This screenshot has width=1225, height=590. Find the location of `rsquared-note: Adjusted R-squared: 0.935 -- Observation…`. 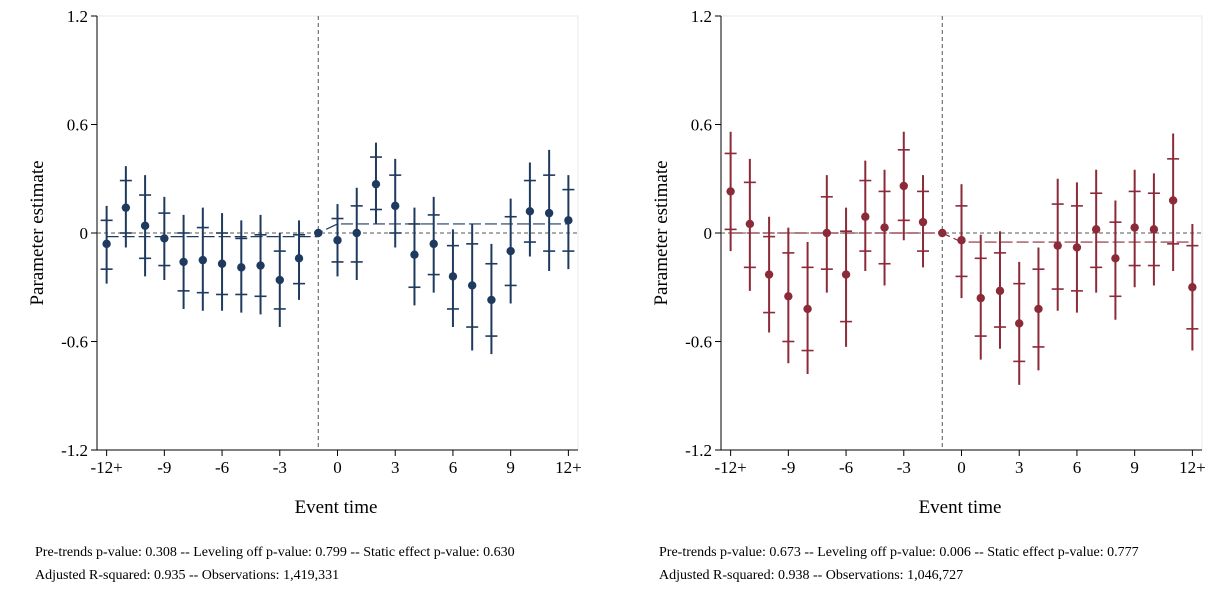

rsquared-note: Adjusted R-squared: 0.935 -- Observation… is located at coordinates (187, 575).